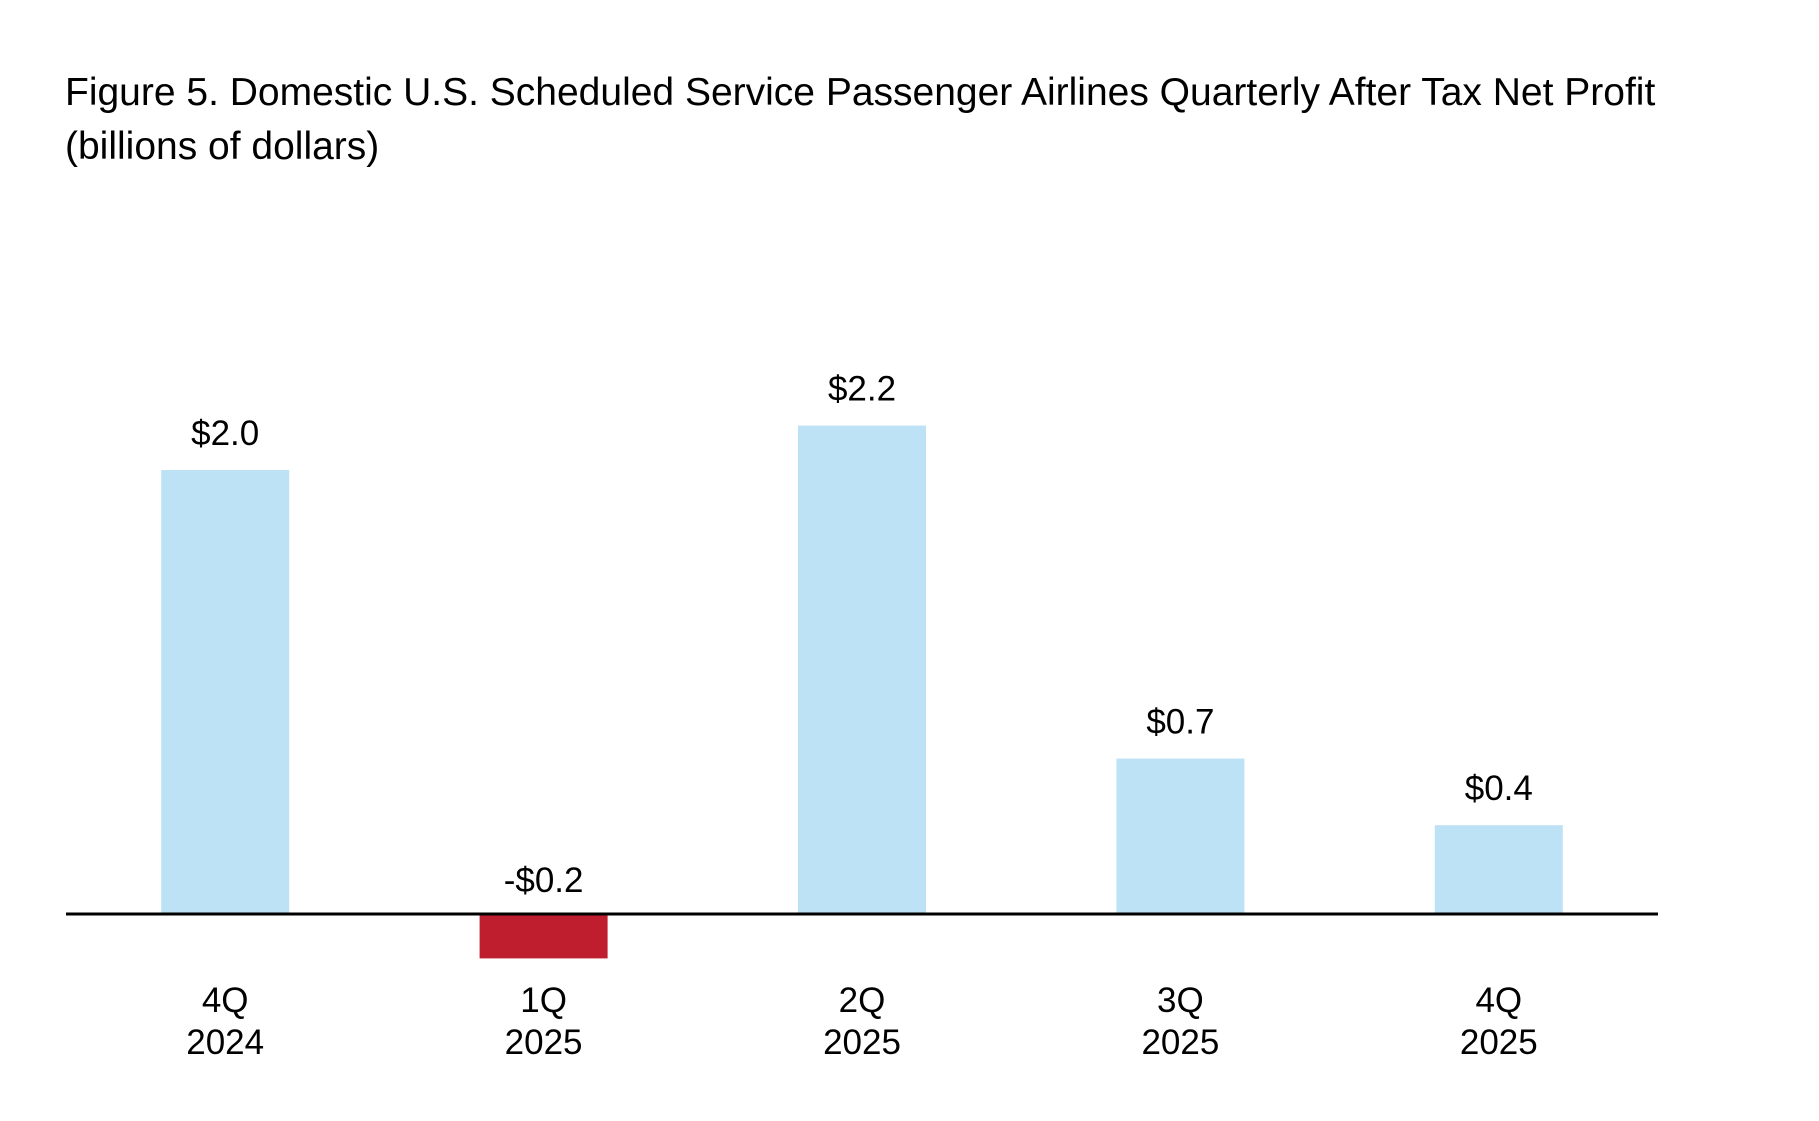 The width and height of the screenshot is (1819, 1121). Describe the element at coordinates (862, 1000) in the screenshot. I see `x-tick-label-2-line-1: 2Q` at that location.